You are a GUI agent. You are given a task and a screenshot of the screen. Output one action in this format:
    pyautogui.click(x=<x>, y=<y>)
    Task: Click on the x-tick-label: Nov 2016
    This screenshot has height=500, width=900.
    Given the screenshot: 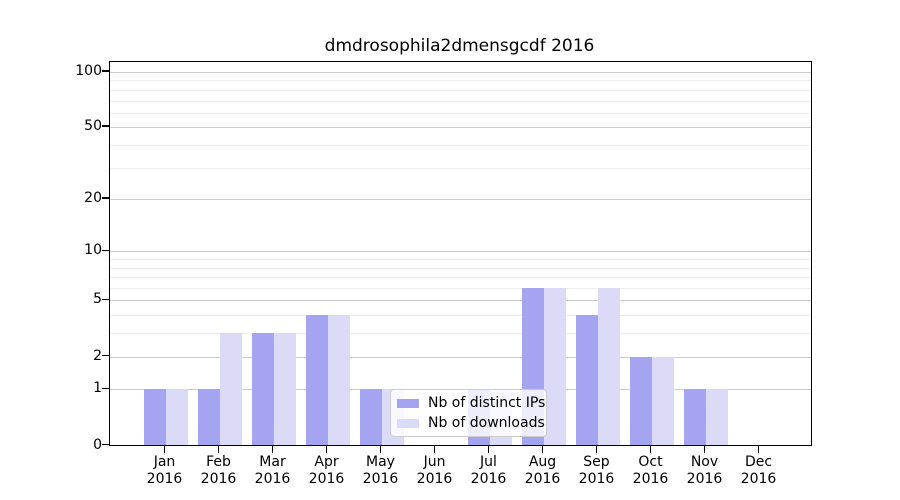 What is the action you would take?
    pyautogui.click(x=704, y=470)
    